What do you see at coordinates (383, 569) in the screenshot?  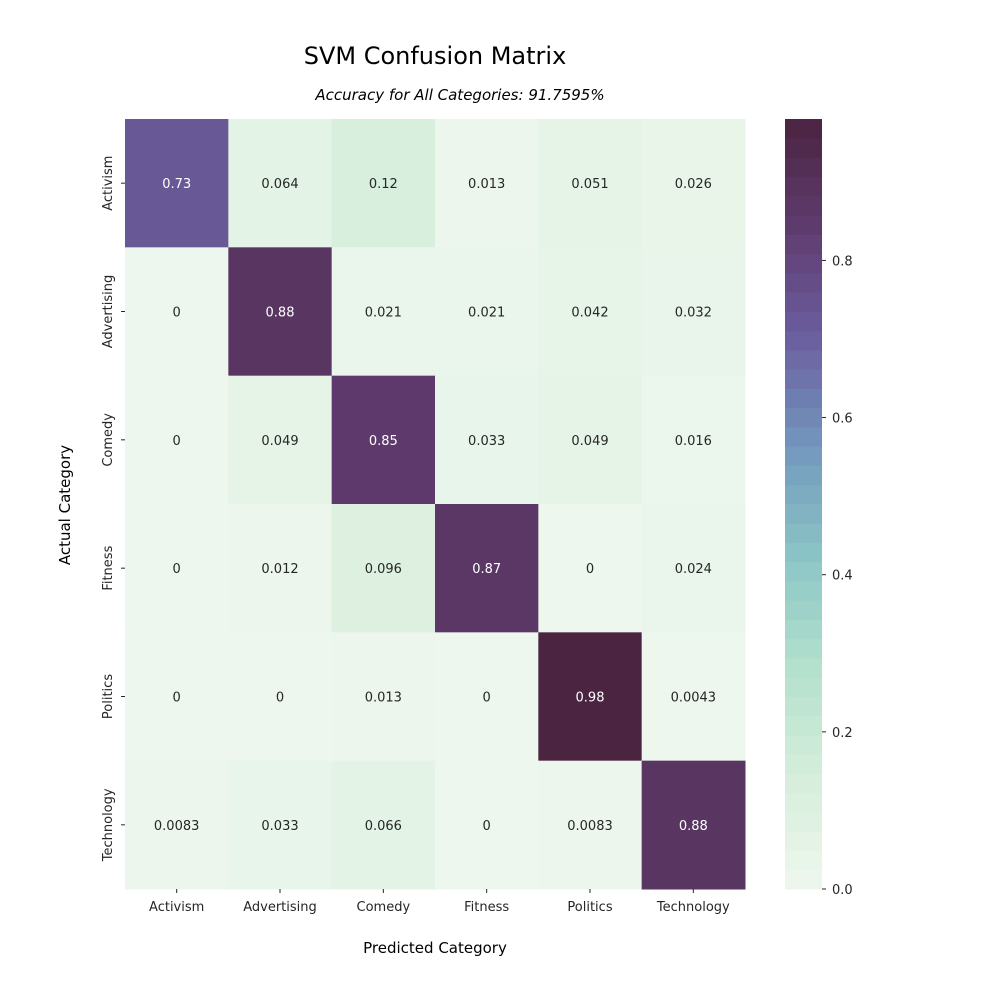 I see `cell-value-label: 0.096` at bounding box center [383, 569].